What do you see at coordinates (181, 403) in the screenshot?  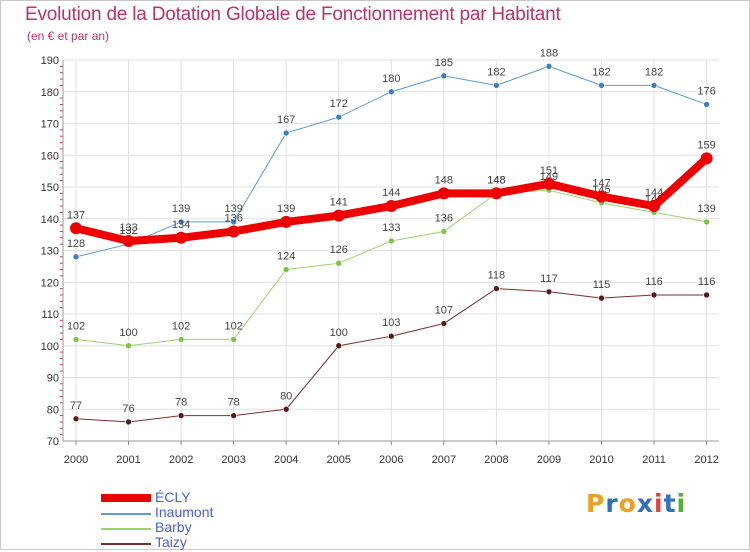 I see `data-label-taizy: 78` at bounding box center [181, 403].